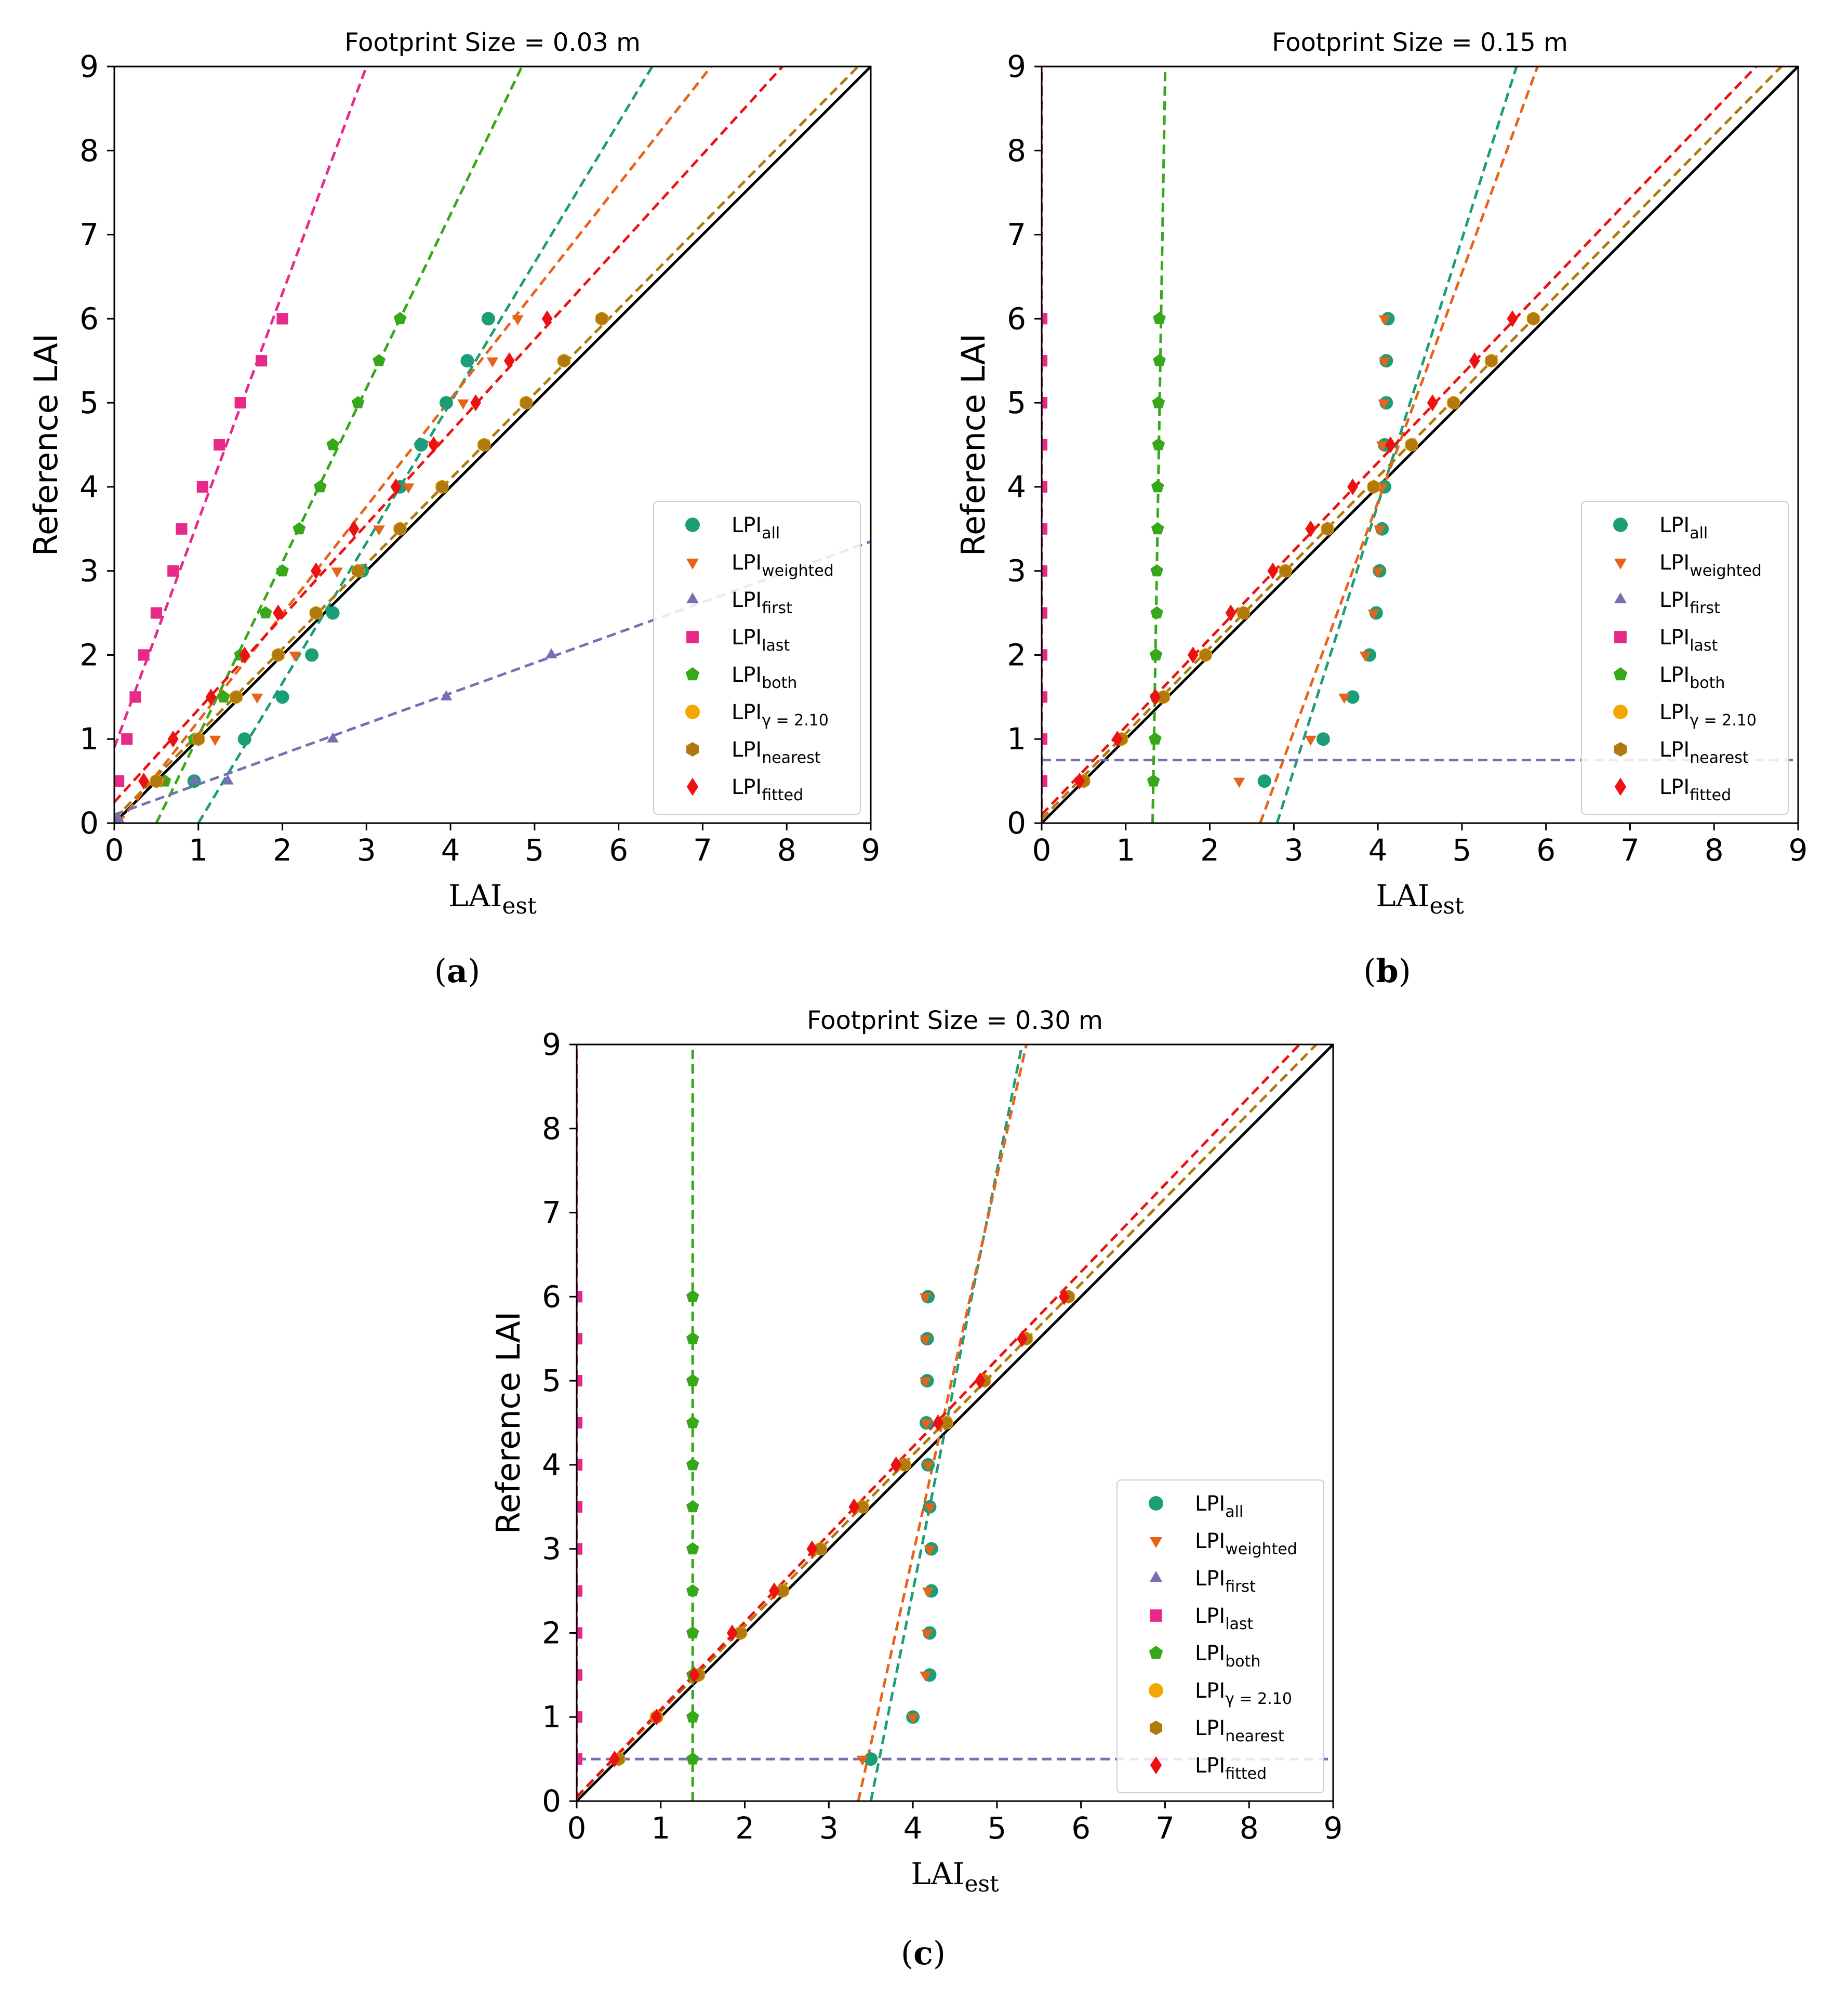 The height and width of the screenshot is (1997, 1848). I want to click on legend-marker-first, so click(1621, 597).